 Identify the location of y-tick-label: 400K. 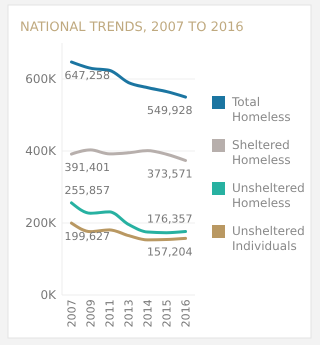
(41, 151).